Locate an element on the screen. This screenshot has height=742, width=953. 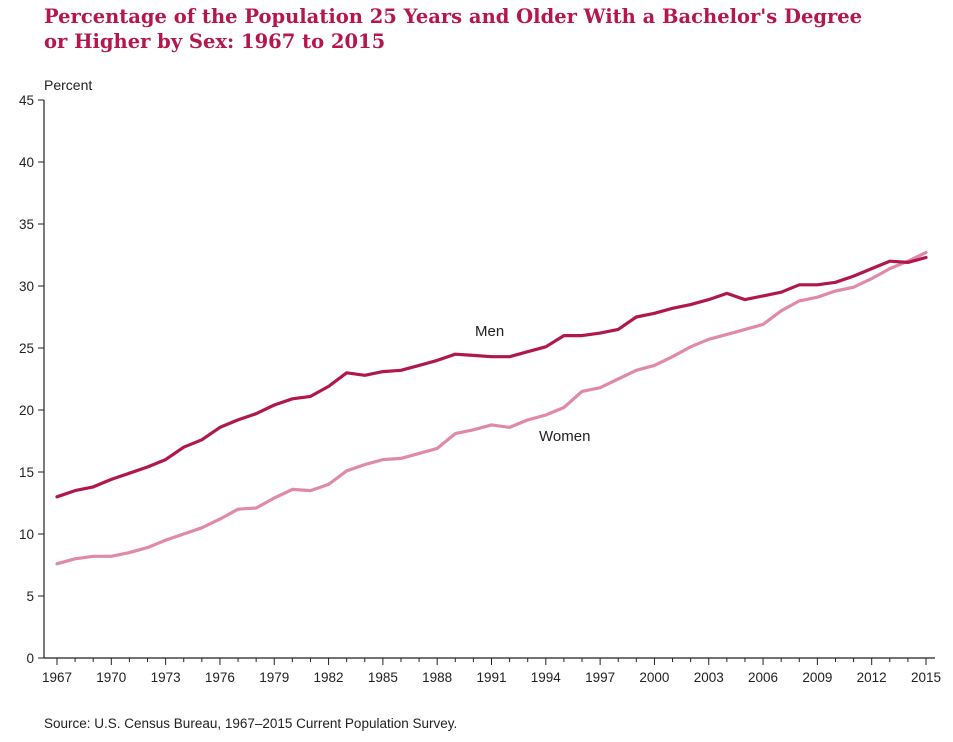
x-tick-label: 1982 is located at coordinates (329, 677).